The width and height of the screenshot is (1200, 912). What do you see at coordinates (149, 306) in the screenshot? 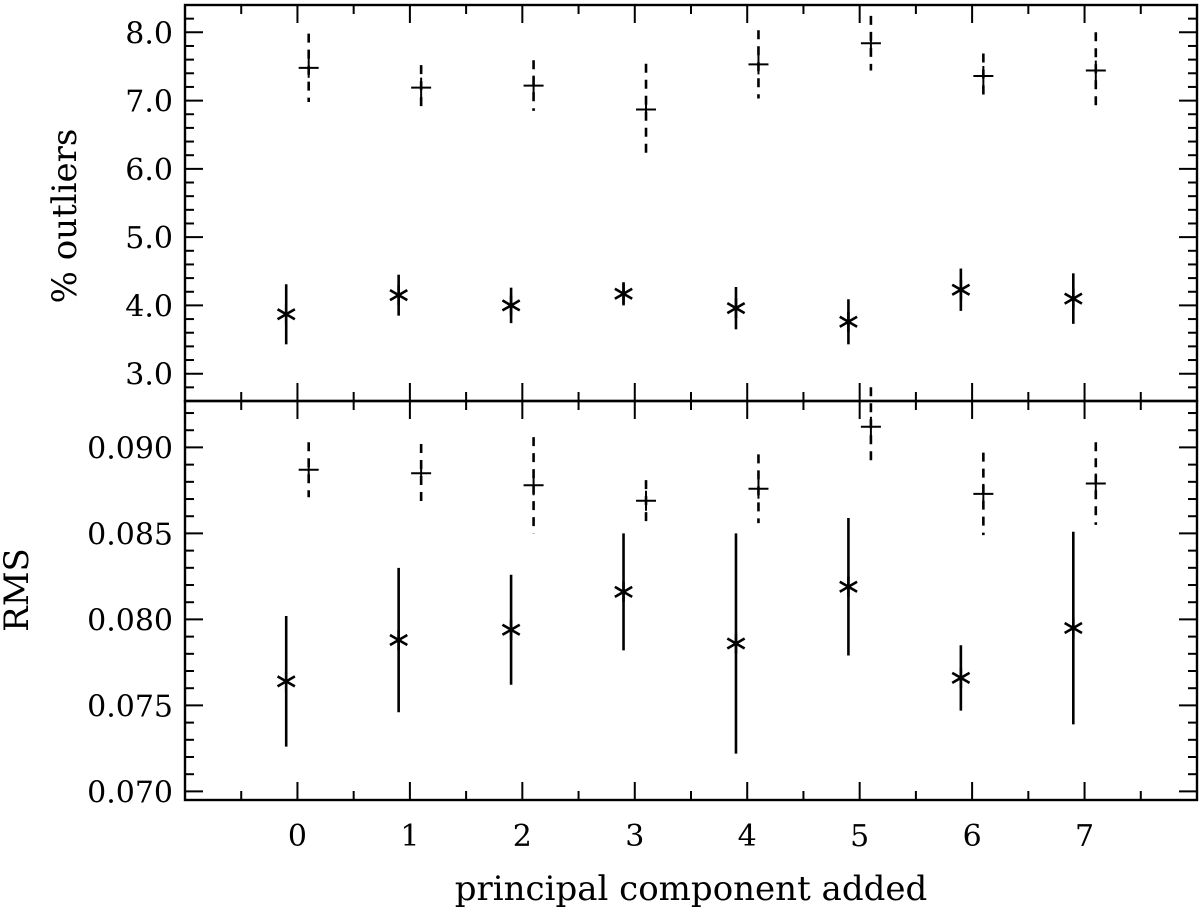
I see `top-y-tick-label: 4.0` at bounding box center [149, 306].